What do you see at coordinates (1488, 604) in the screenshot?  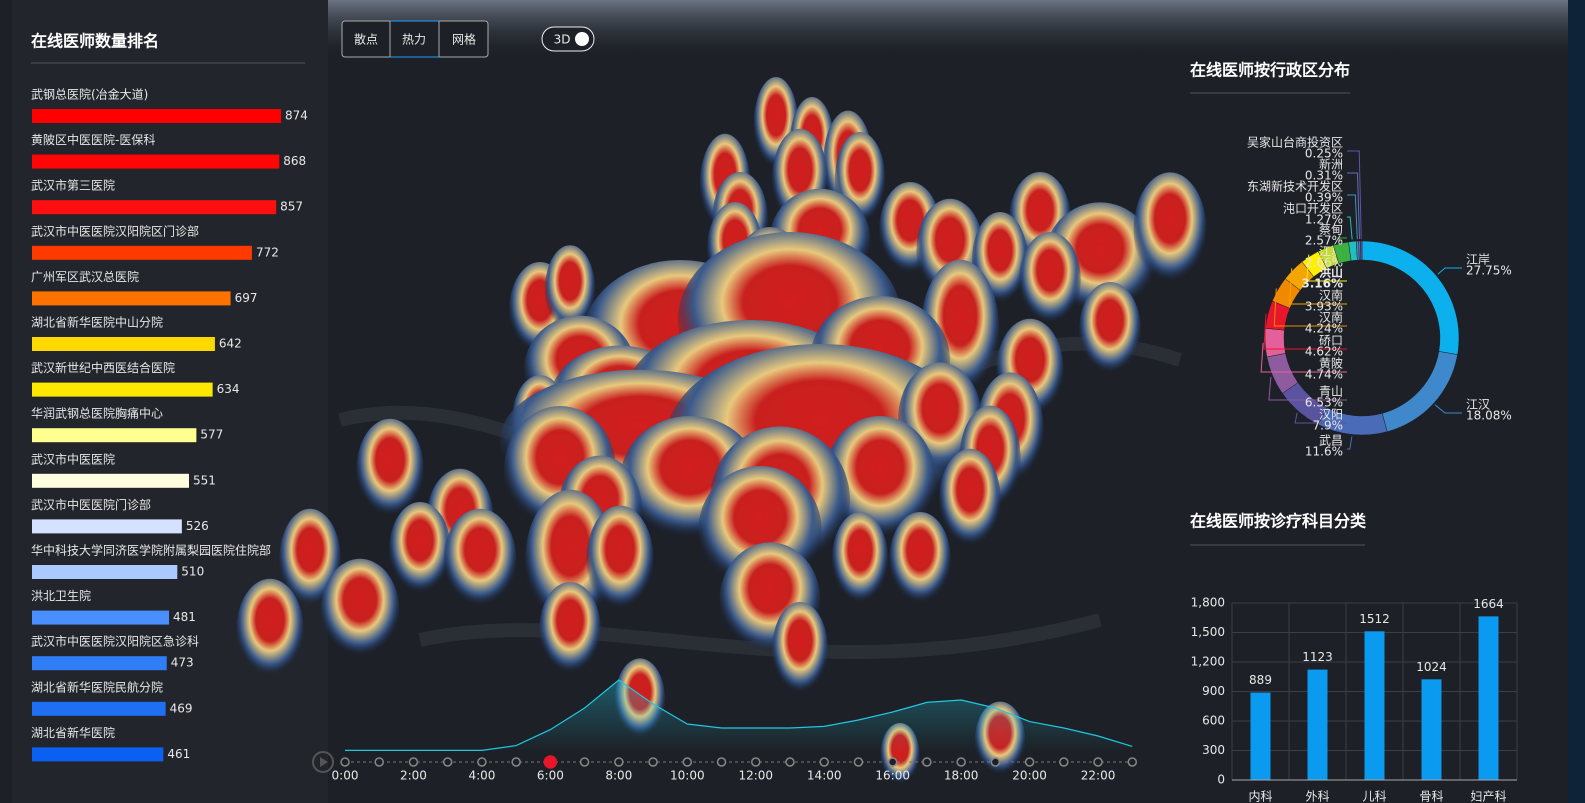 I see `value-label: 1664` at bounding box center [1488, 604].